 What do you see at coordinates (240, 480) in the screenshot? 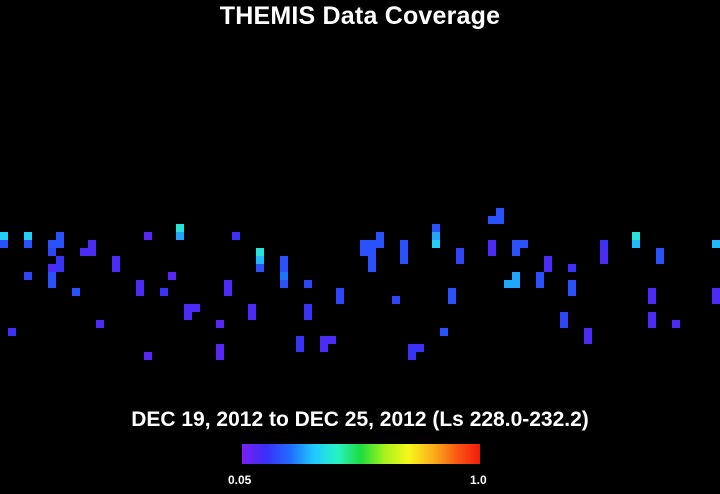
I see `colorbar-min-label: 0.05` at bounding box center [240, 480].